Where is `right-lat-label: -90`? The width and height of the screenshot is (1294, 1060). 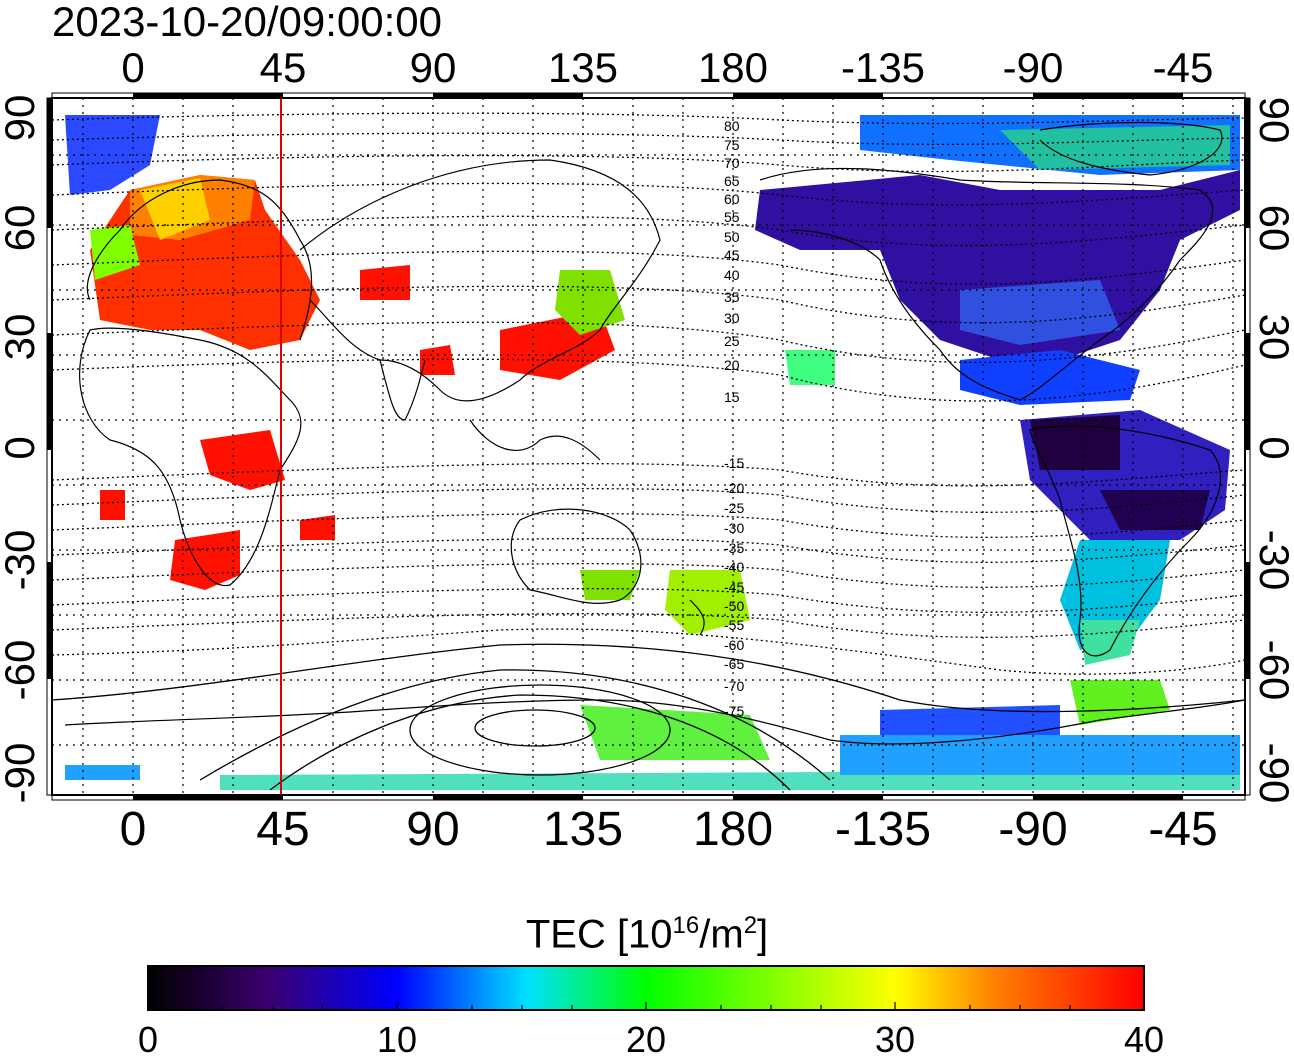 right-lat-label: -90 is located at coordinates (1272, 773).